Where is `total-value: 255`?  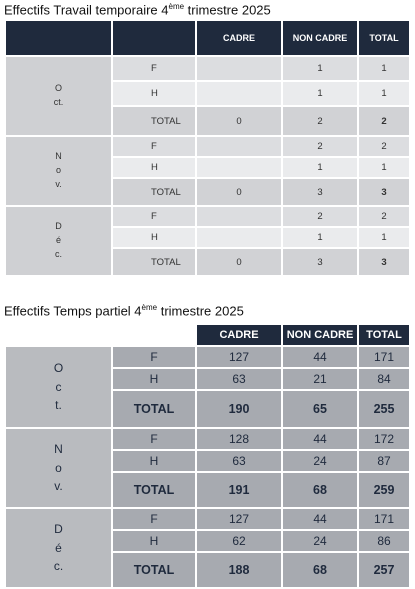 total-value: 255 is located at coordinates (385, 410).